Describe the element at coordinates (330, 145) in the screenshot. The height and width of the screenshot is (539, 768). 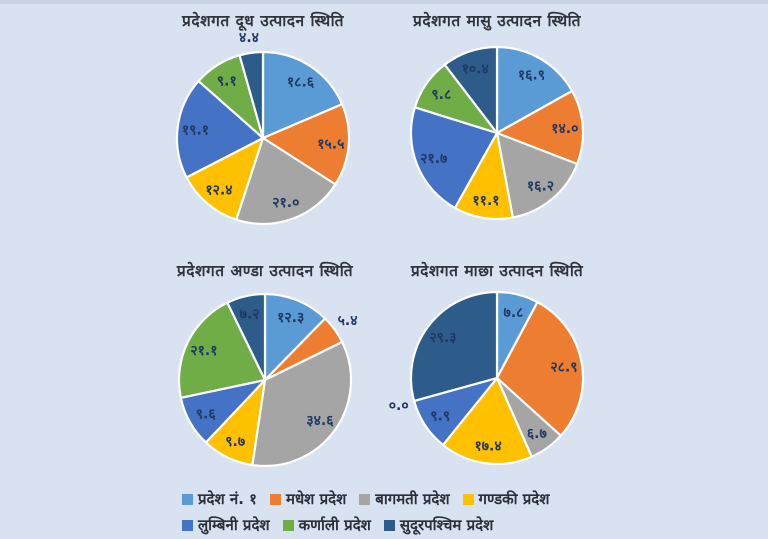
I see `pie-slice-label: १५.५` at that location.